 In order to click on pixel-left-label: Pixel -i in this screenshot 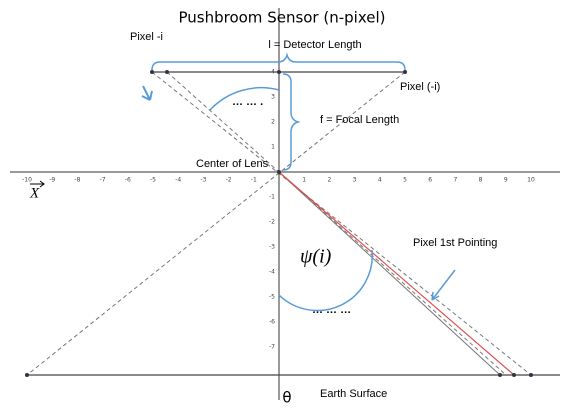, I will do `click(146, 37)`.